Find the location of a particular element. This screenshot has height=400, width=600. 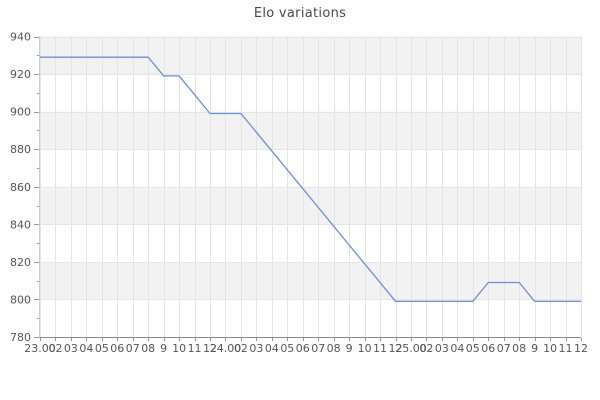

y-axis-label: 780 is located at coordinates (20, 337).